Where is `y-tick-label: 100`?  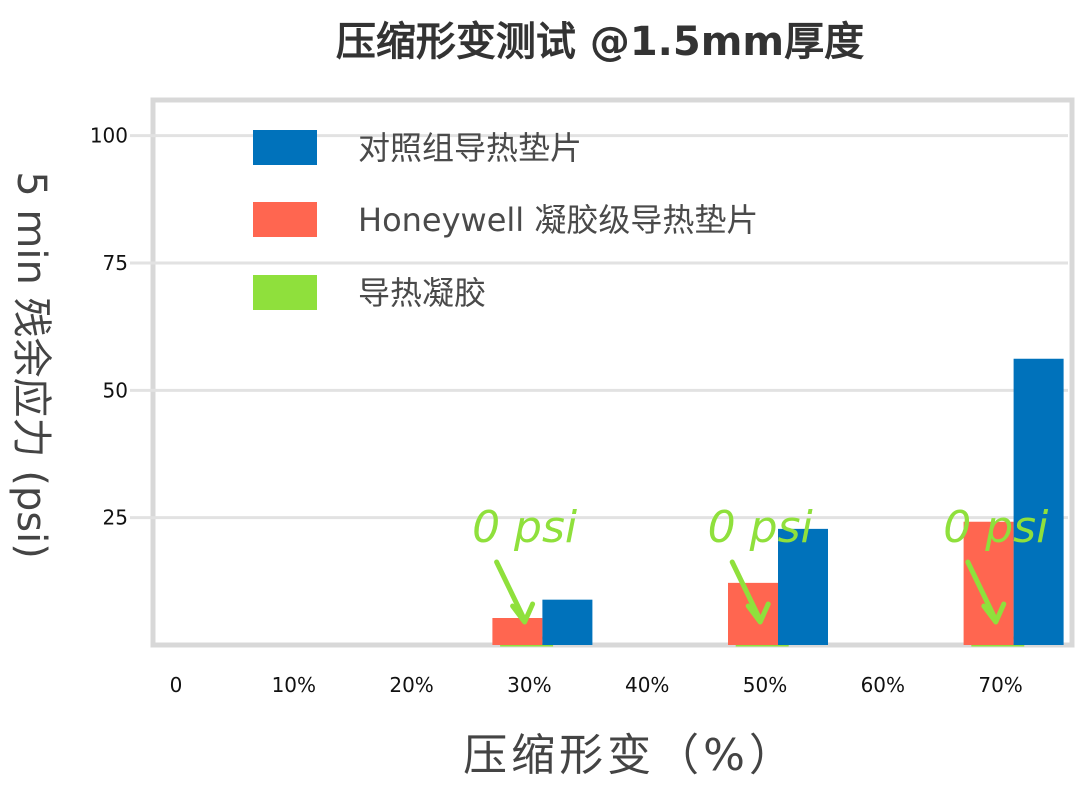 y-tick-label: 100 is located at coordinates (109, 136).